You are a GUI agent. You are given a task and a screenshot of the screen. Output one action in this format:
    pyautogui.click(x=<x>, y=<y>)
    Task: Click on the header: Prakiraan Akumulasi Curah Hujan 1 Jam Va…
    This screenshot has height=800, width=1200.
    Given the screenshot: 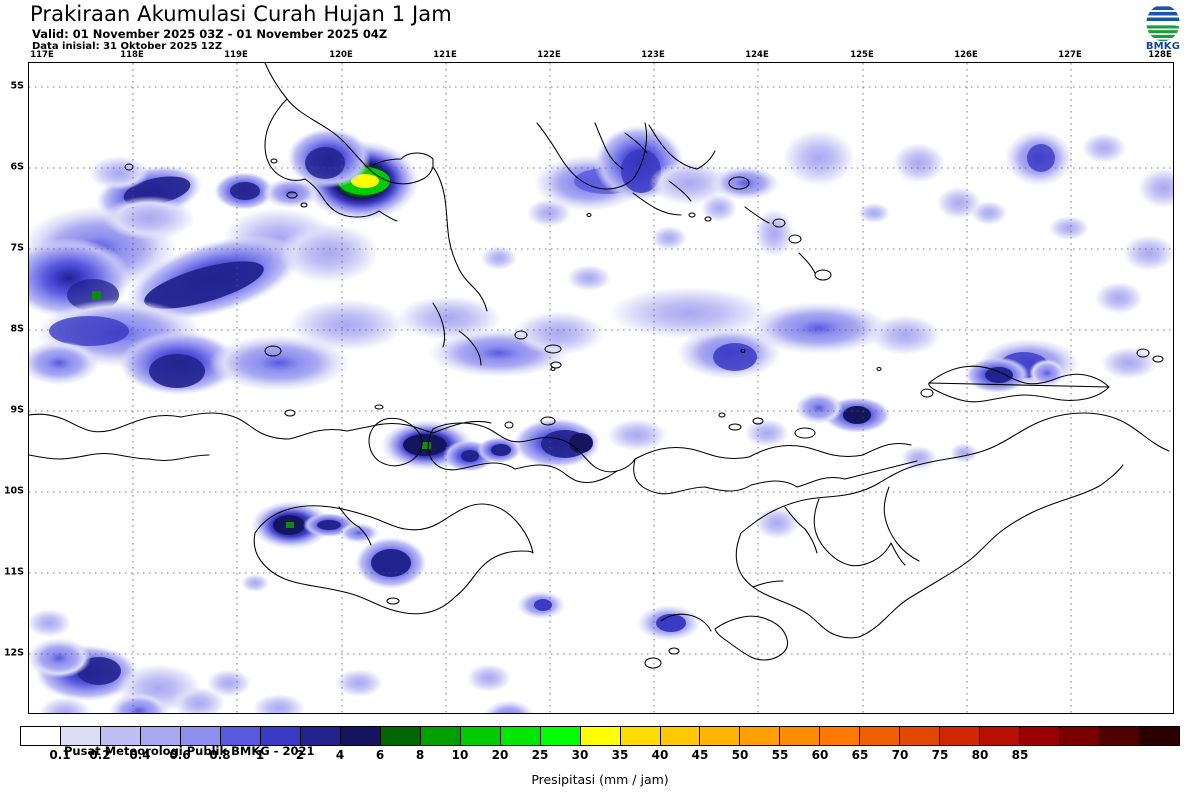 What is the action you would take?
    pyautogui.click(x=600, y=28)
    